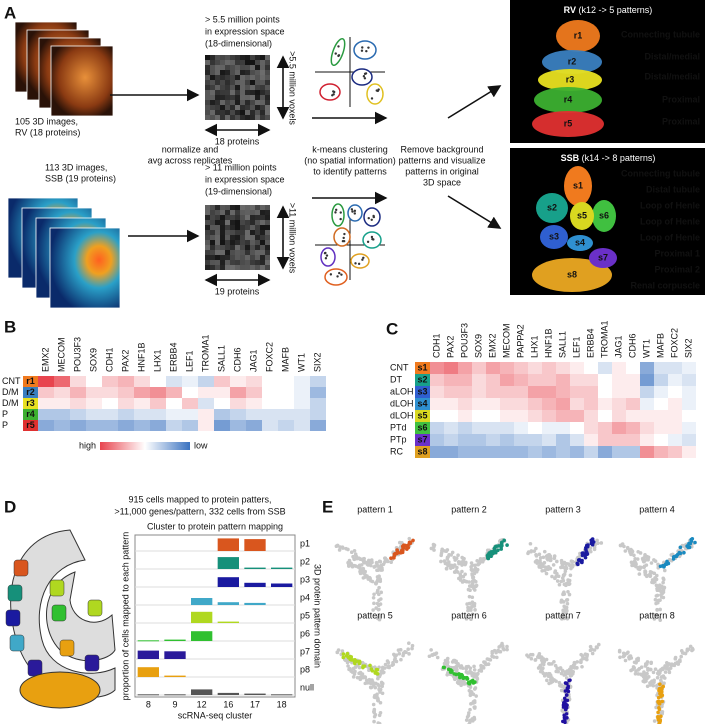  What do you see at coordinates (464, 340) in the screenshot?
I see `column-label: POU3F3` at bounding box center [464, 340].